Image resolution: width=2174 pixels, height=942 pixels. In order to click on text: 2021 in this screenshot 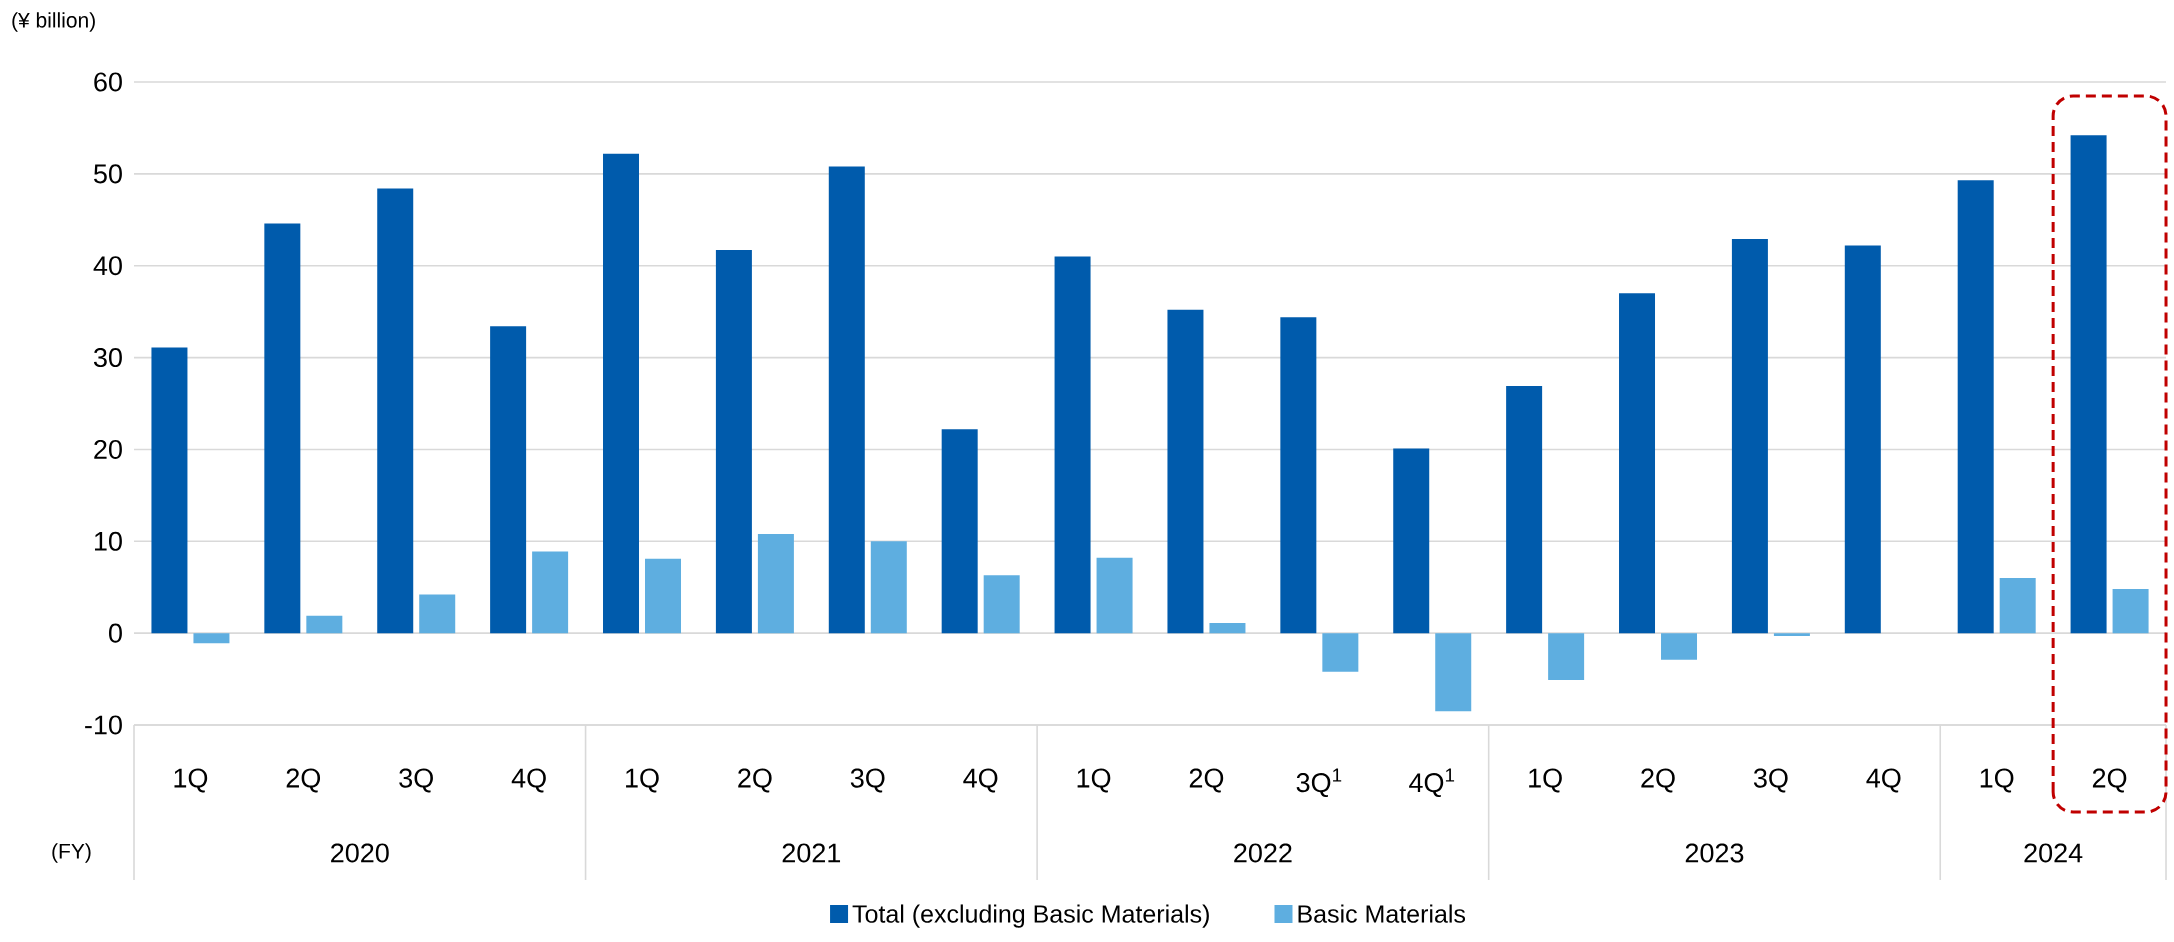, I will do `click(811, 853)`.